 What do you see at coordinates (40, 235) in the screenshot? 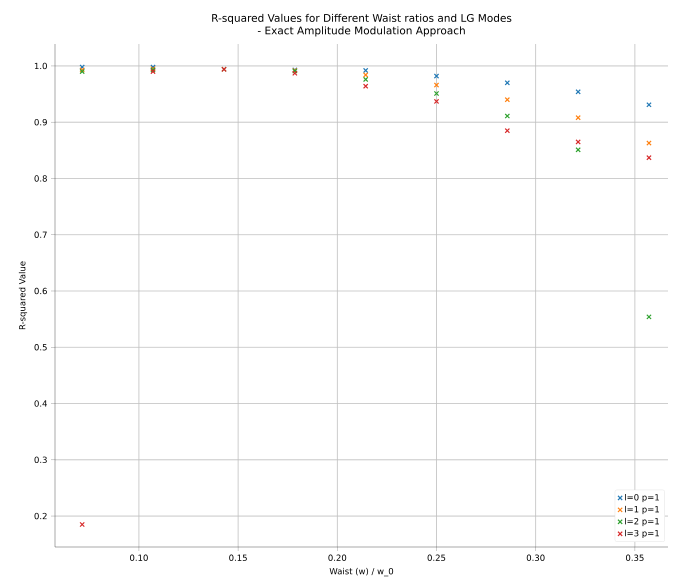
I see `y-tick-label: 0.7` at bounding box center [40, 235].